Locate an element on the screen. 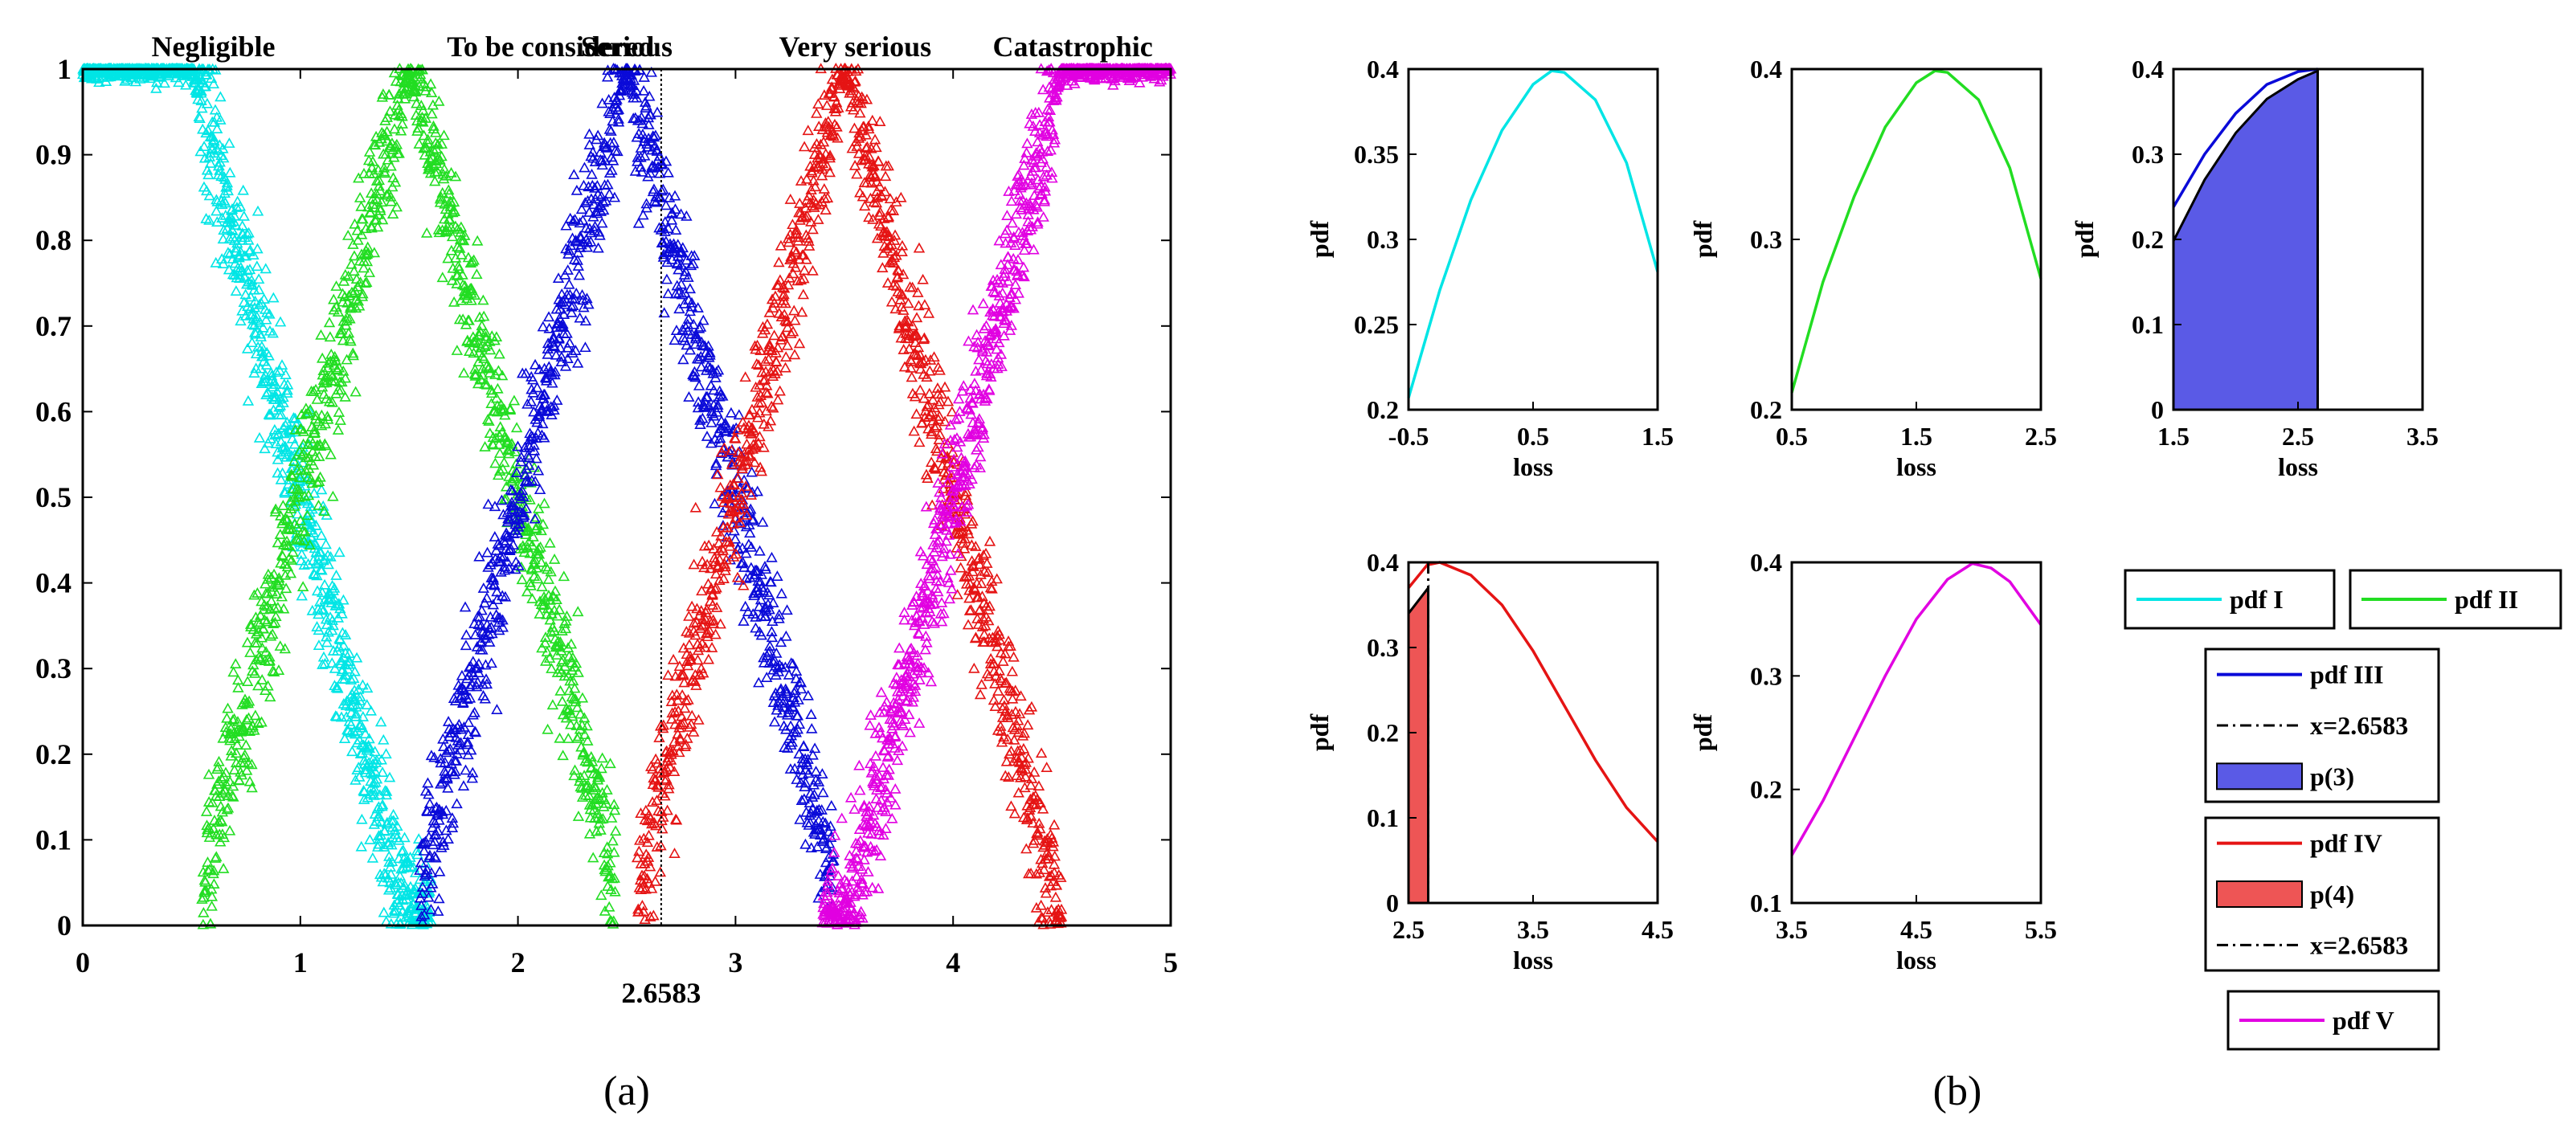  series-catastrophic is located at coordinates (997, 495).